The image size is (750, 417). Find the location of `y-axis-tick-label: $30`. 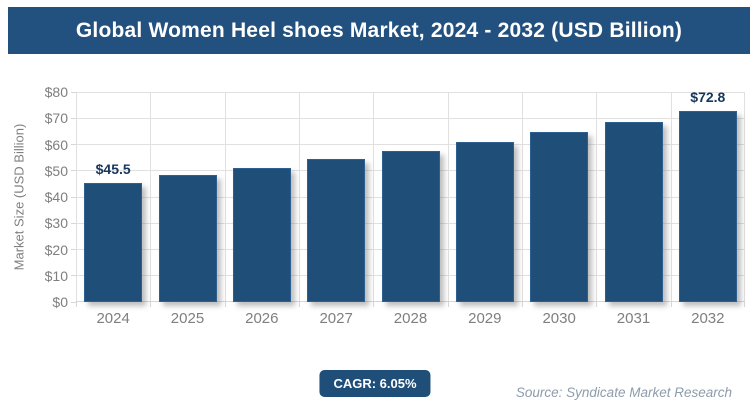

y-axis-tick-label: $30 is located at coordinates (56, 223).